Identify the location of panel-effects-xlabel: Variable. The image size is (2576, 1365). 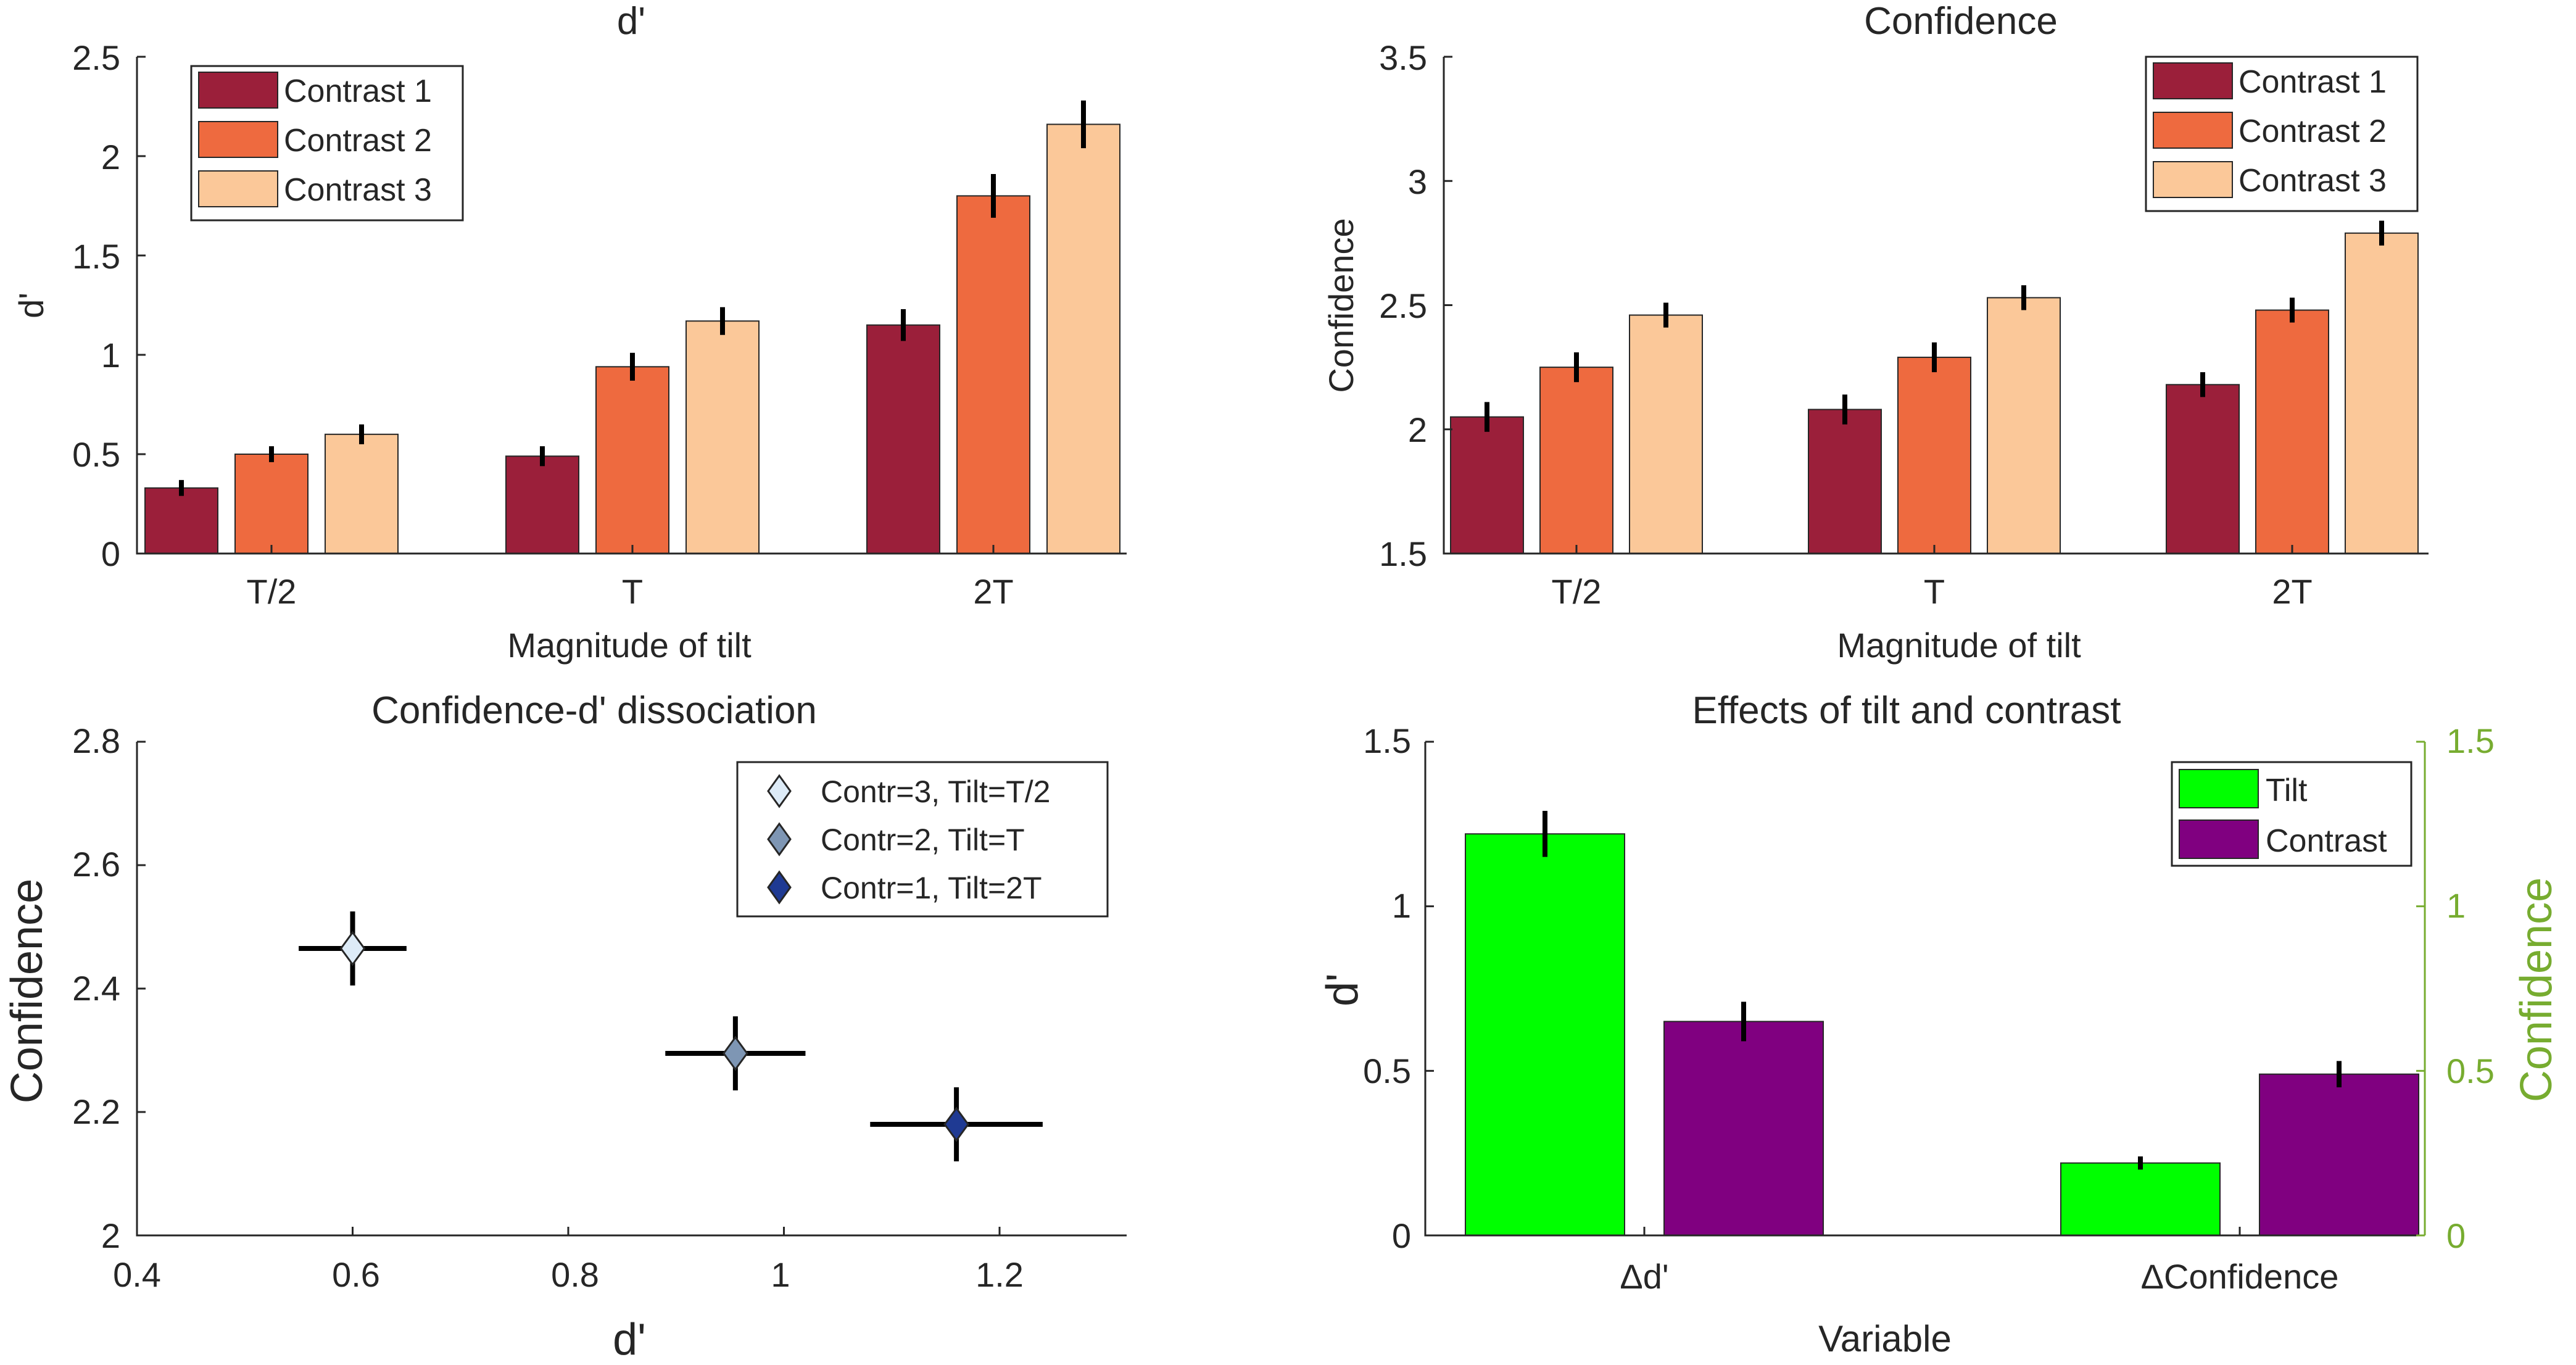
(1885, 1338).